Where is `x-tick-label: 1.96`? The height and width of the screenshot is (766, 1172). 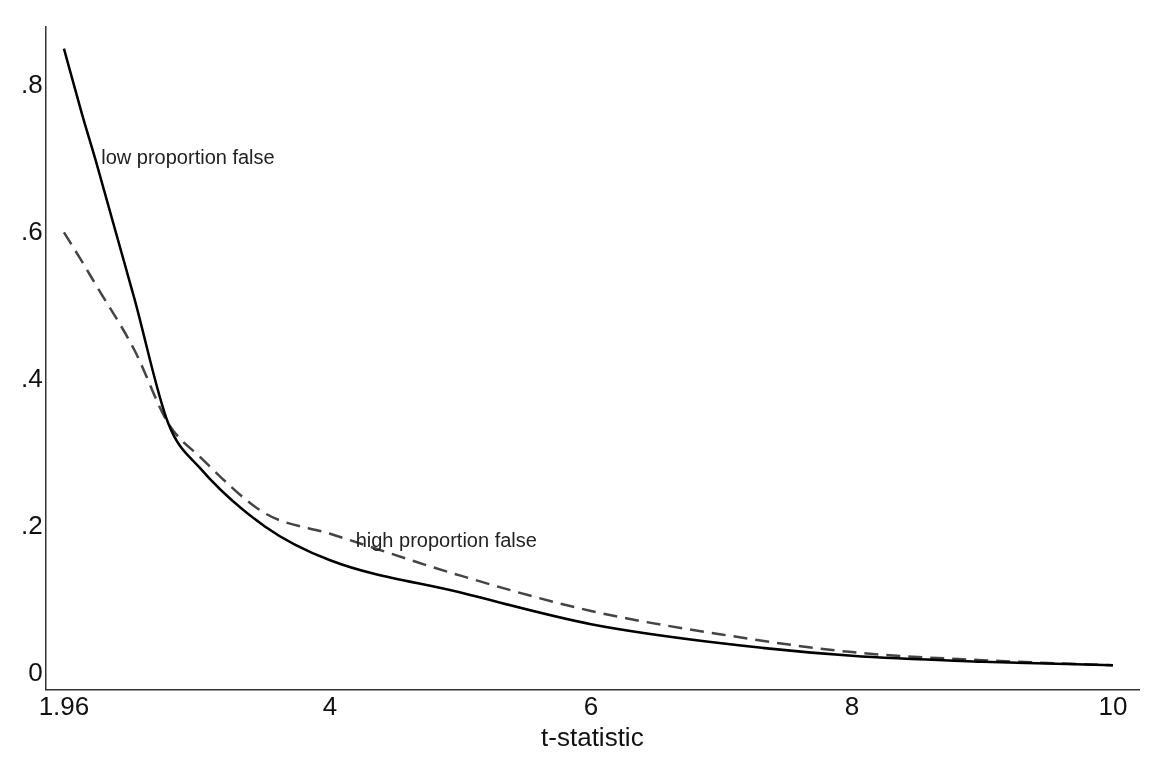
x-tick-label: 1.96 is located at coordinates (64, 706).